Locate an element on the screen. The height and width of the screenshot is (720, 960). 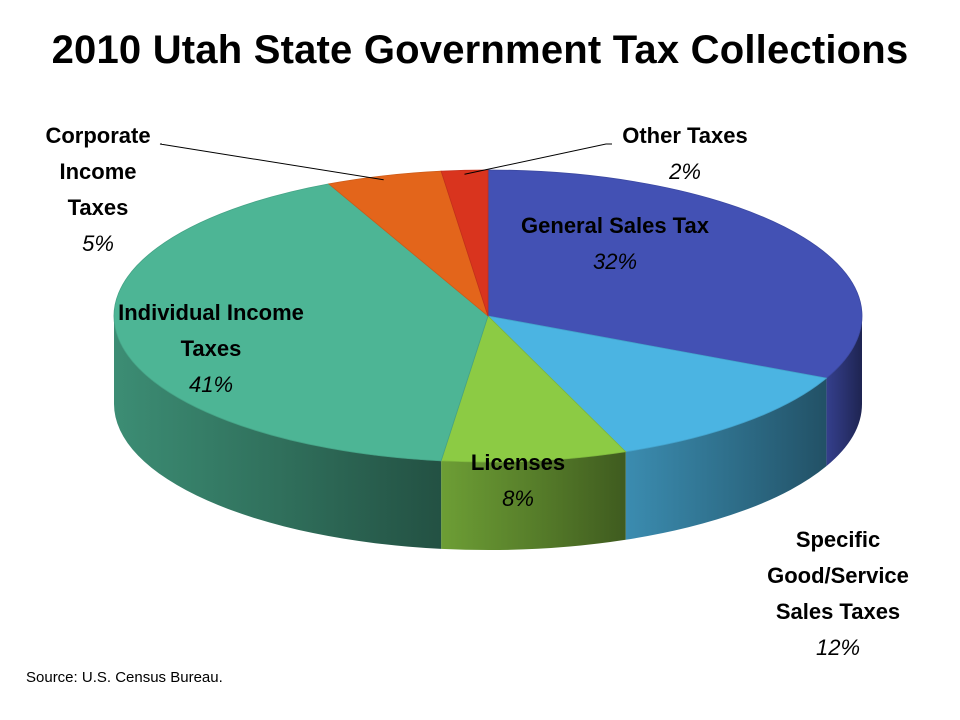
slice-name: General Sales Tax is located at coordinates (615, 225).